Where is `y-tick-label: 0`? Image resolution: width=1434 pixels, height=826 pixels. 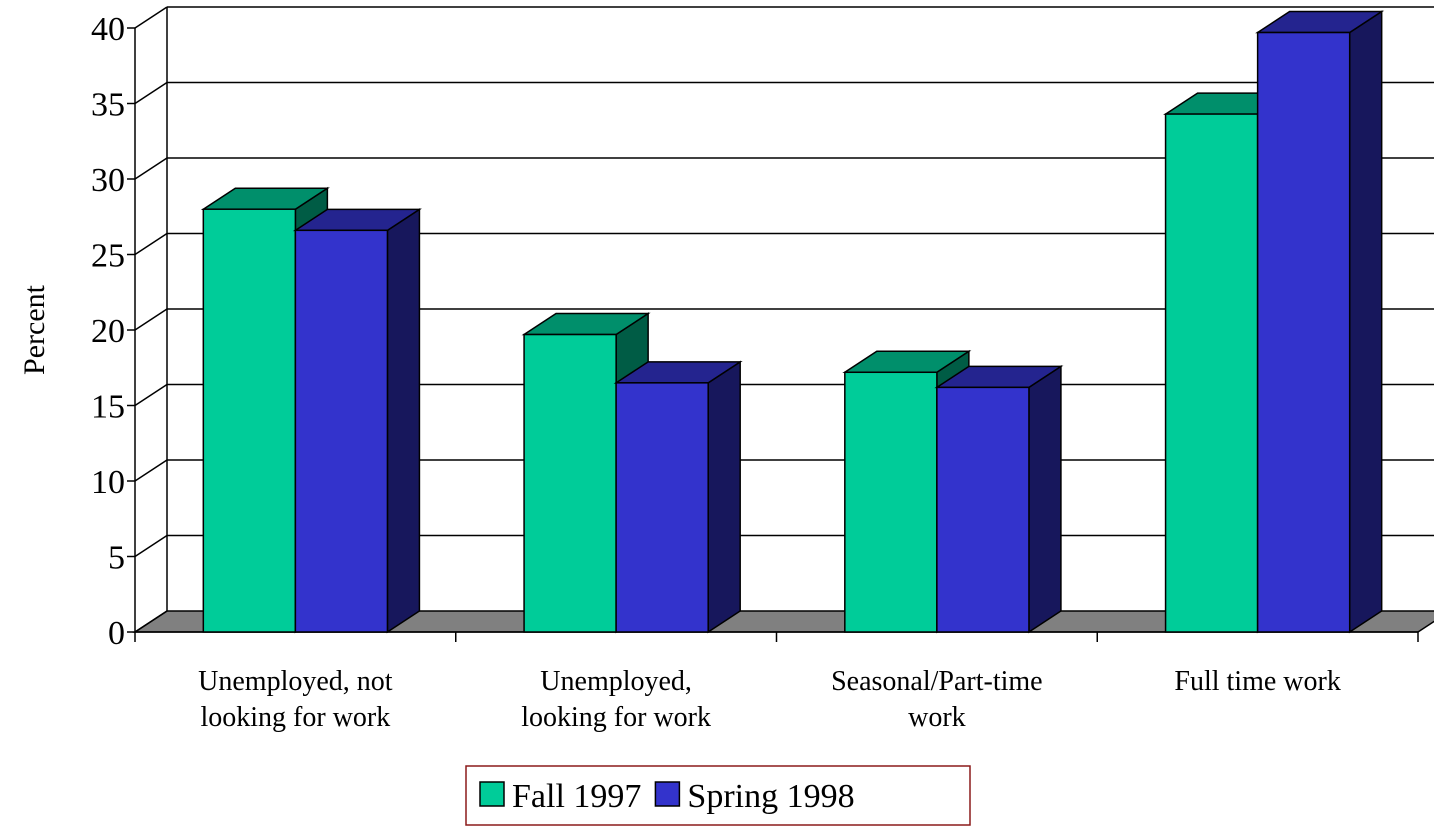 y-tick-label: 0 is located at coordinates (116, 633).